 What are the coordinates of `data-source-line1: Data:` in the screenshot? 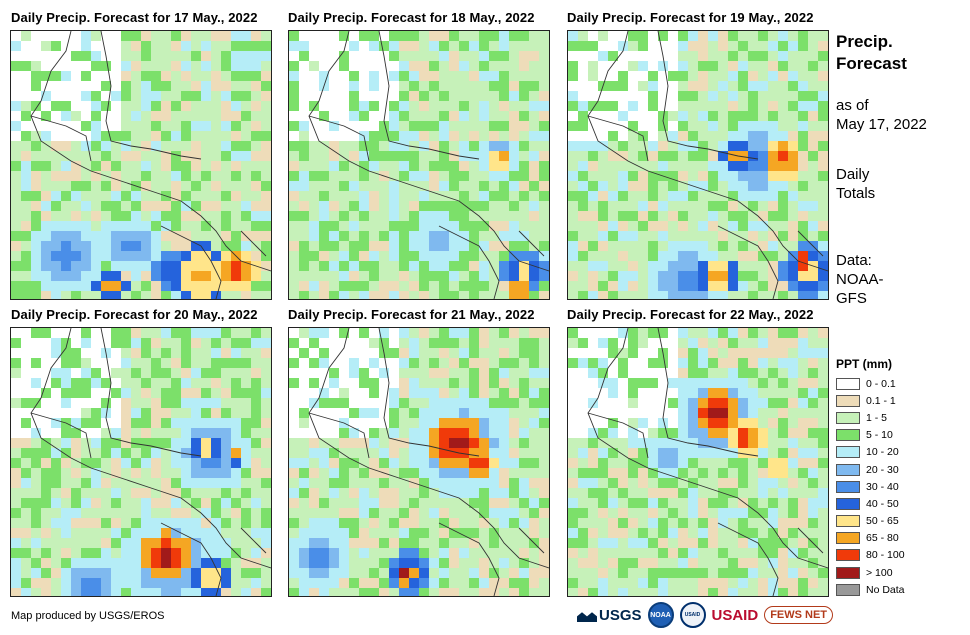 It's located at (854, 260).